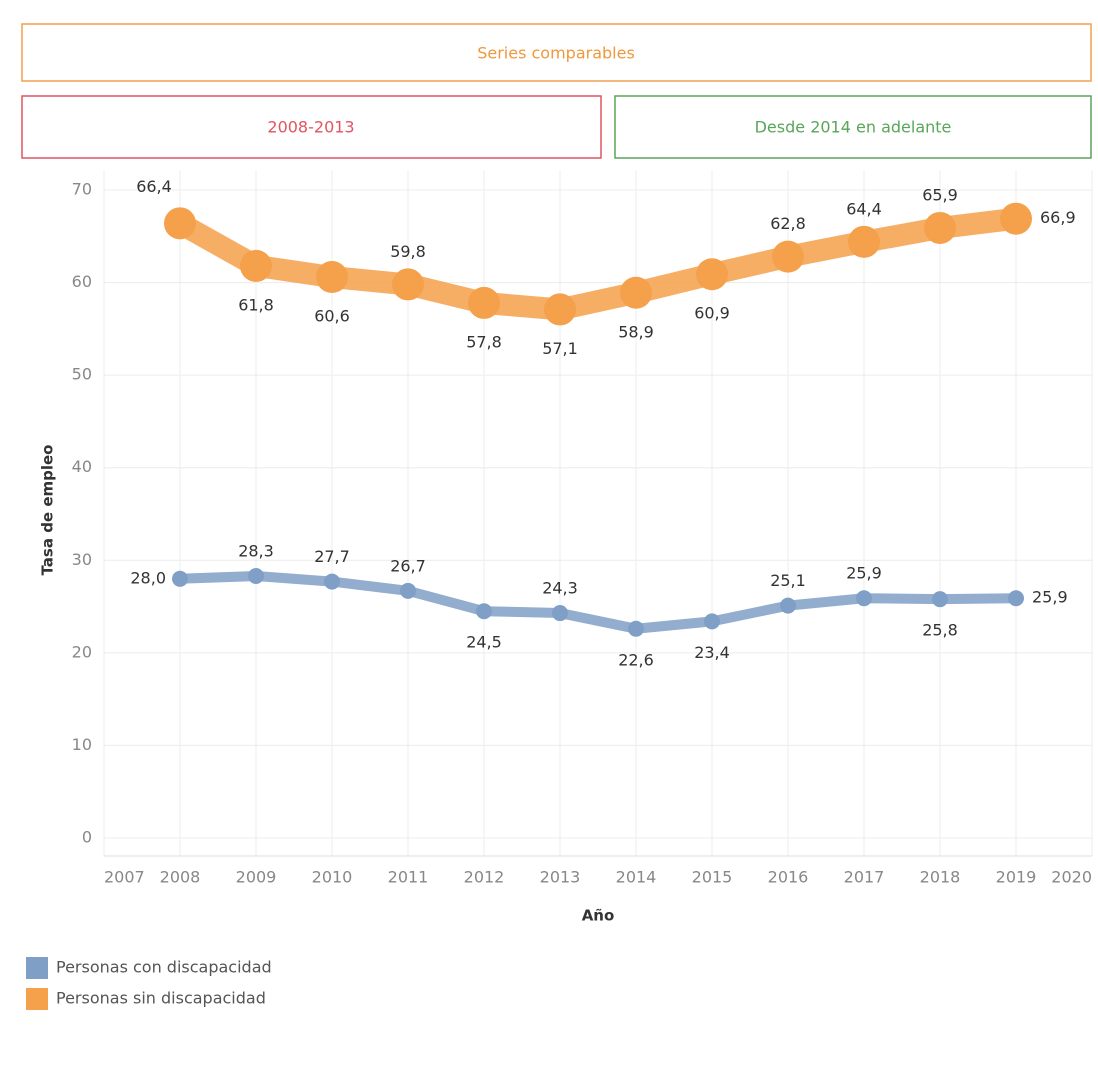  What do you see at coordinates (864, 877) in the screenshot?
I see `x-tick-label: 2017` at bounding box center [864, 877].